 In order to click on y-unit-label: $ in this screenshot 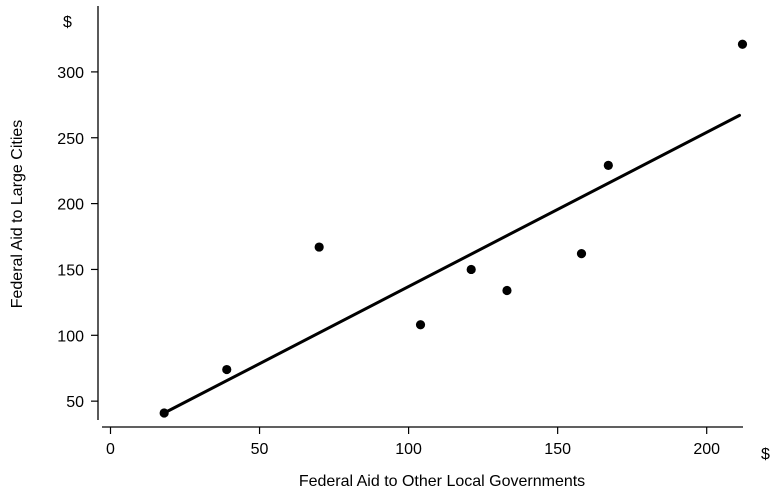, I will do `click(67, 22)`.